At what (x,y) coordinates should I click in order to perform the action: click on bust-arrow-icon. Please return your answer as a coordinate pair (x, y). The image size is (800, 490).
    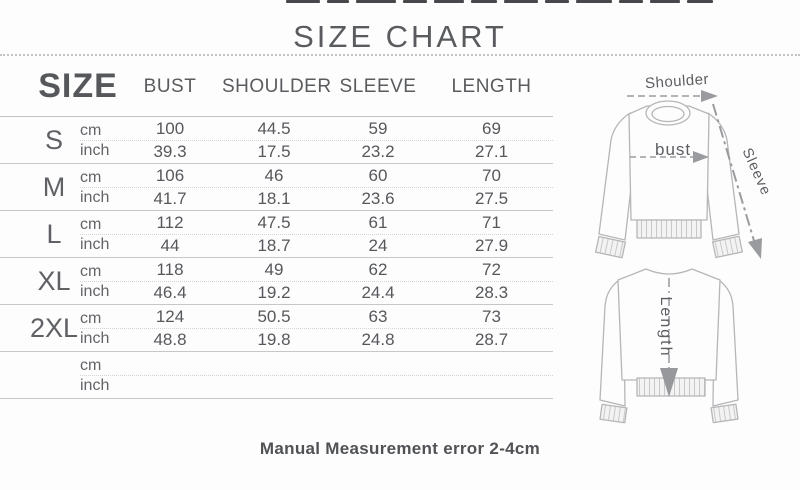
    Looking at the image, I should click on (669, 157).